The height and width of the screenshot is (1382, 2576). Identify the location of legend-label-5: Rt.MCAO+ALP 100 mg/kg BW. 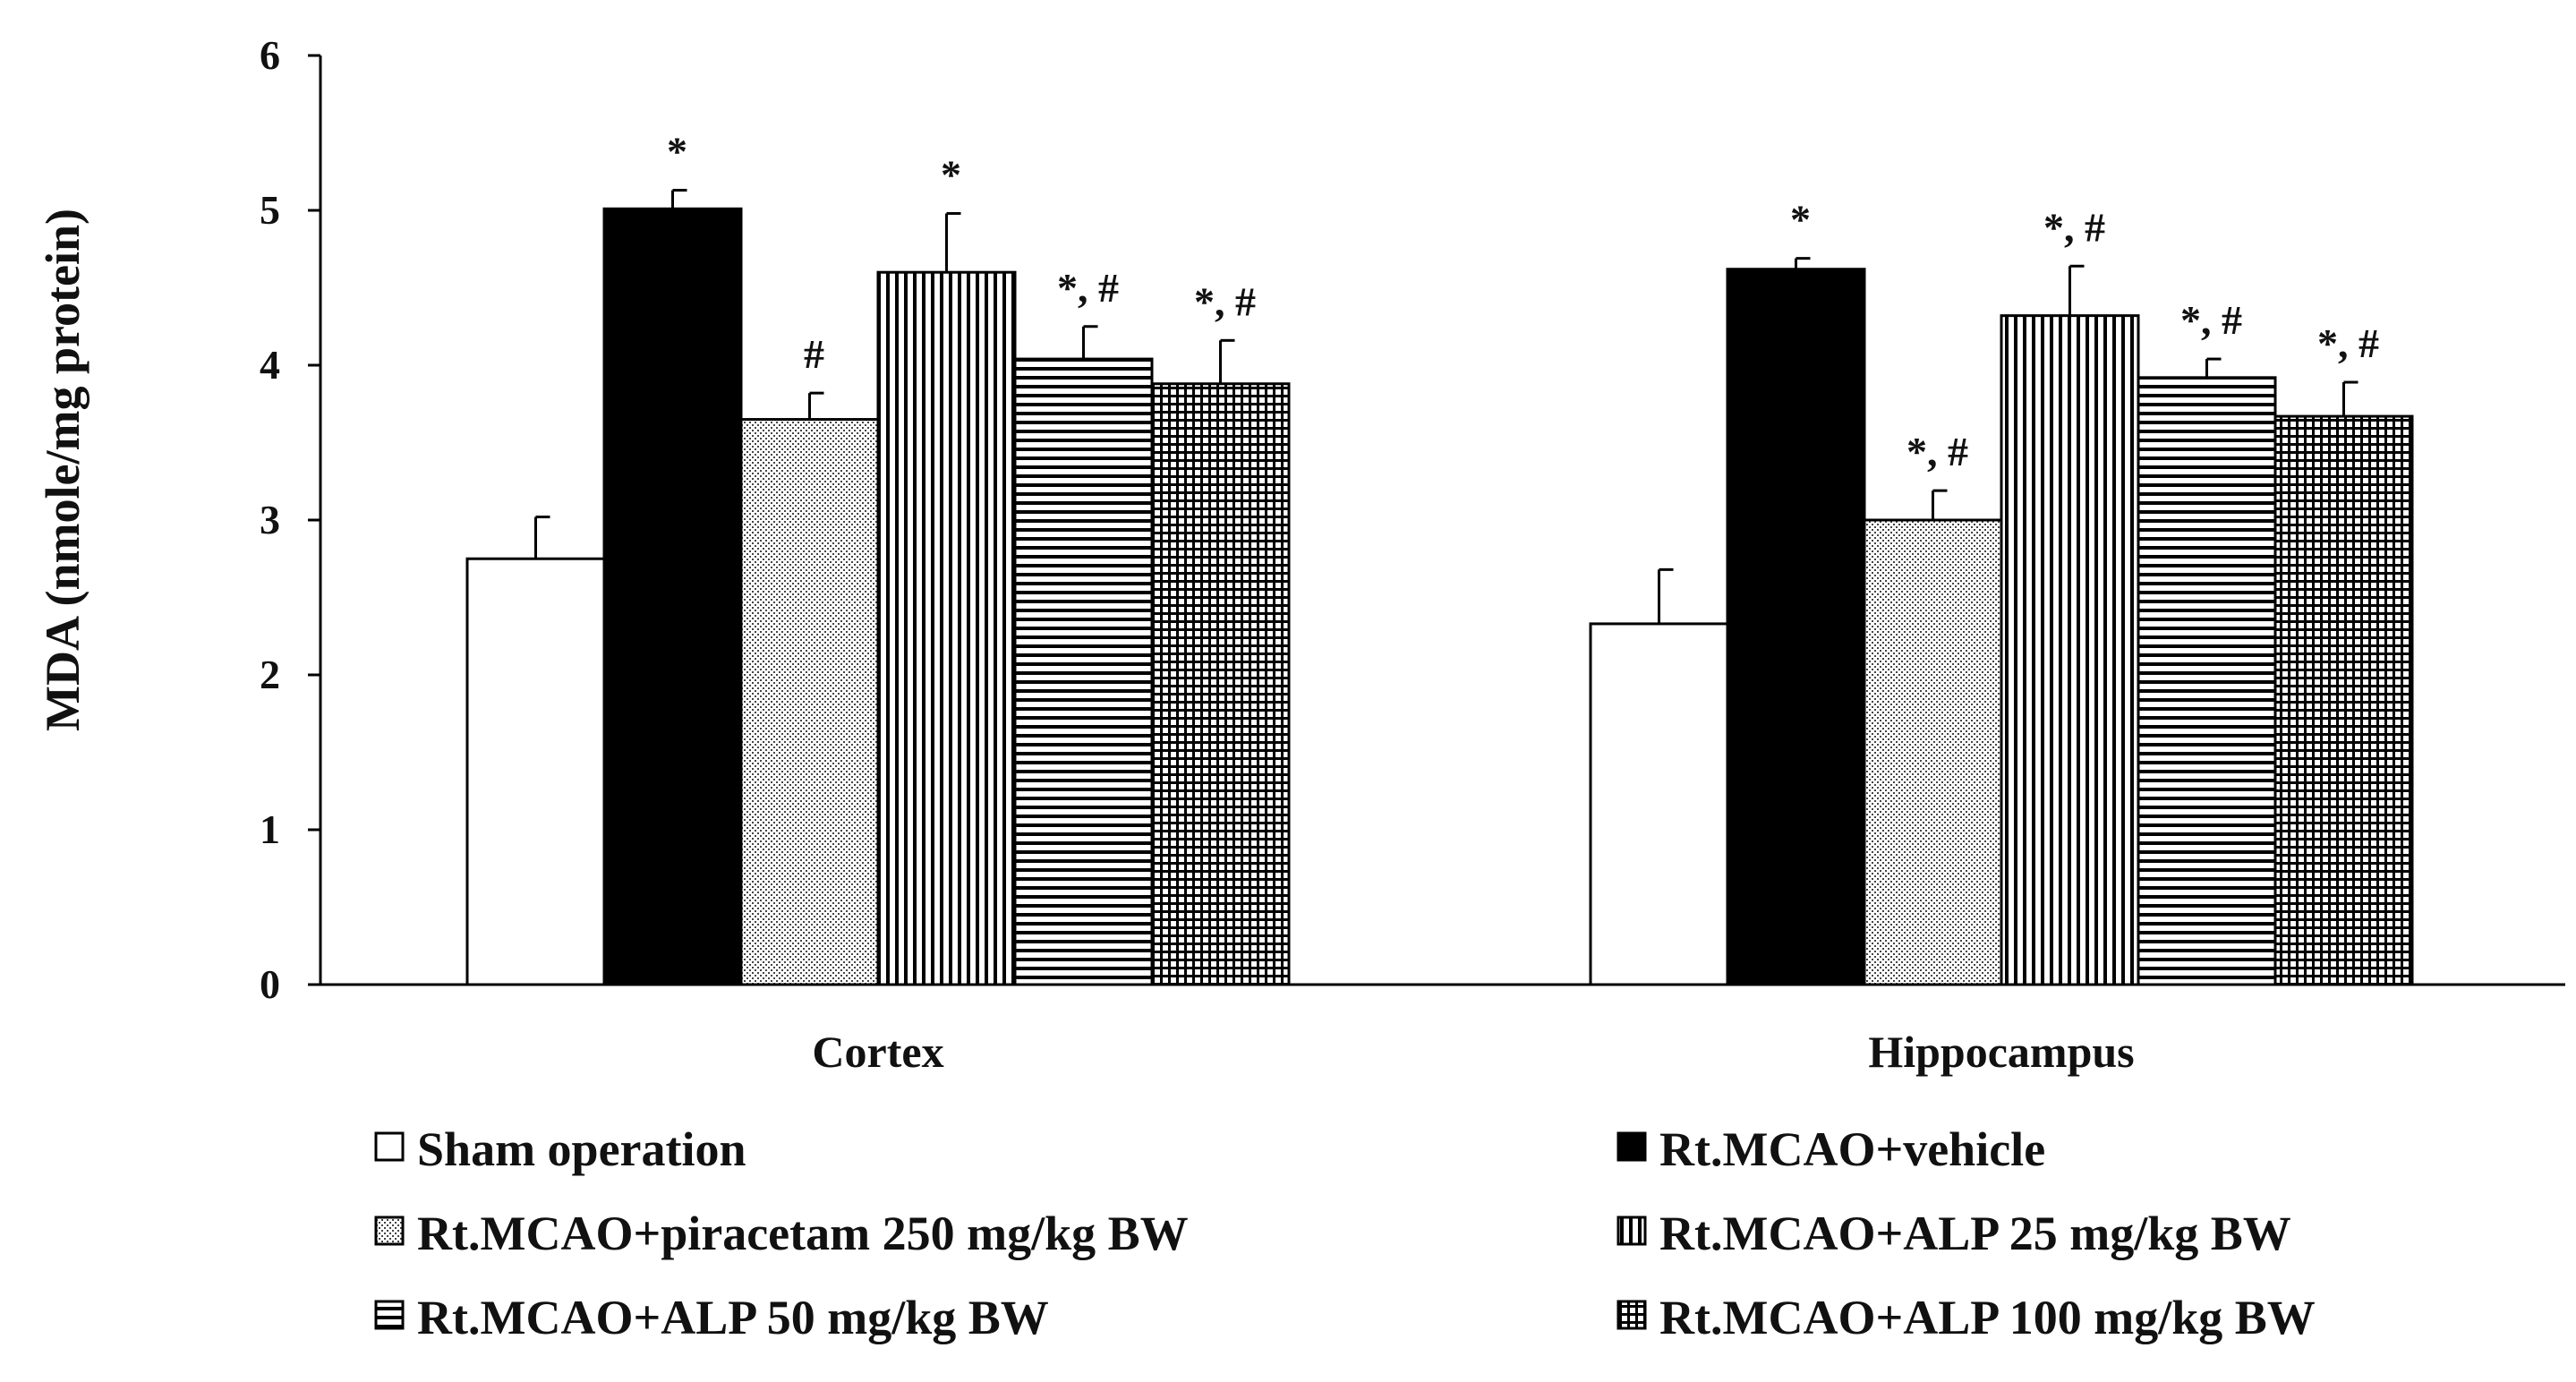
(1987, 1317).